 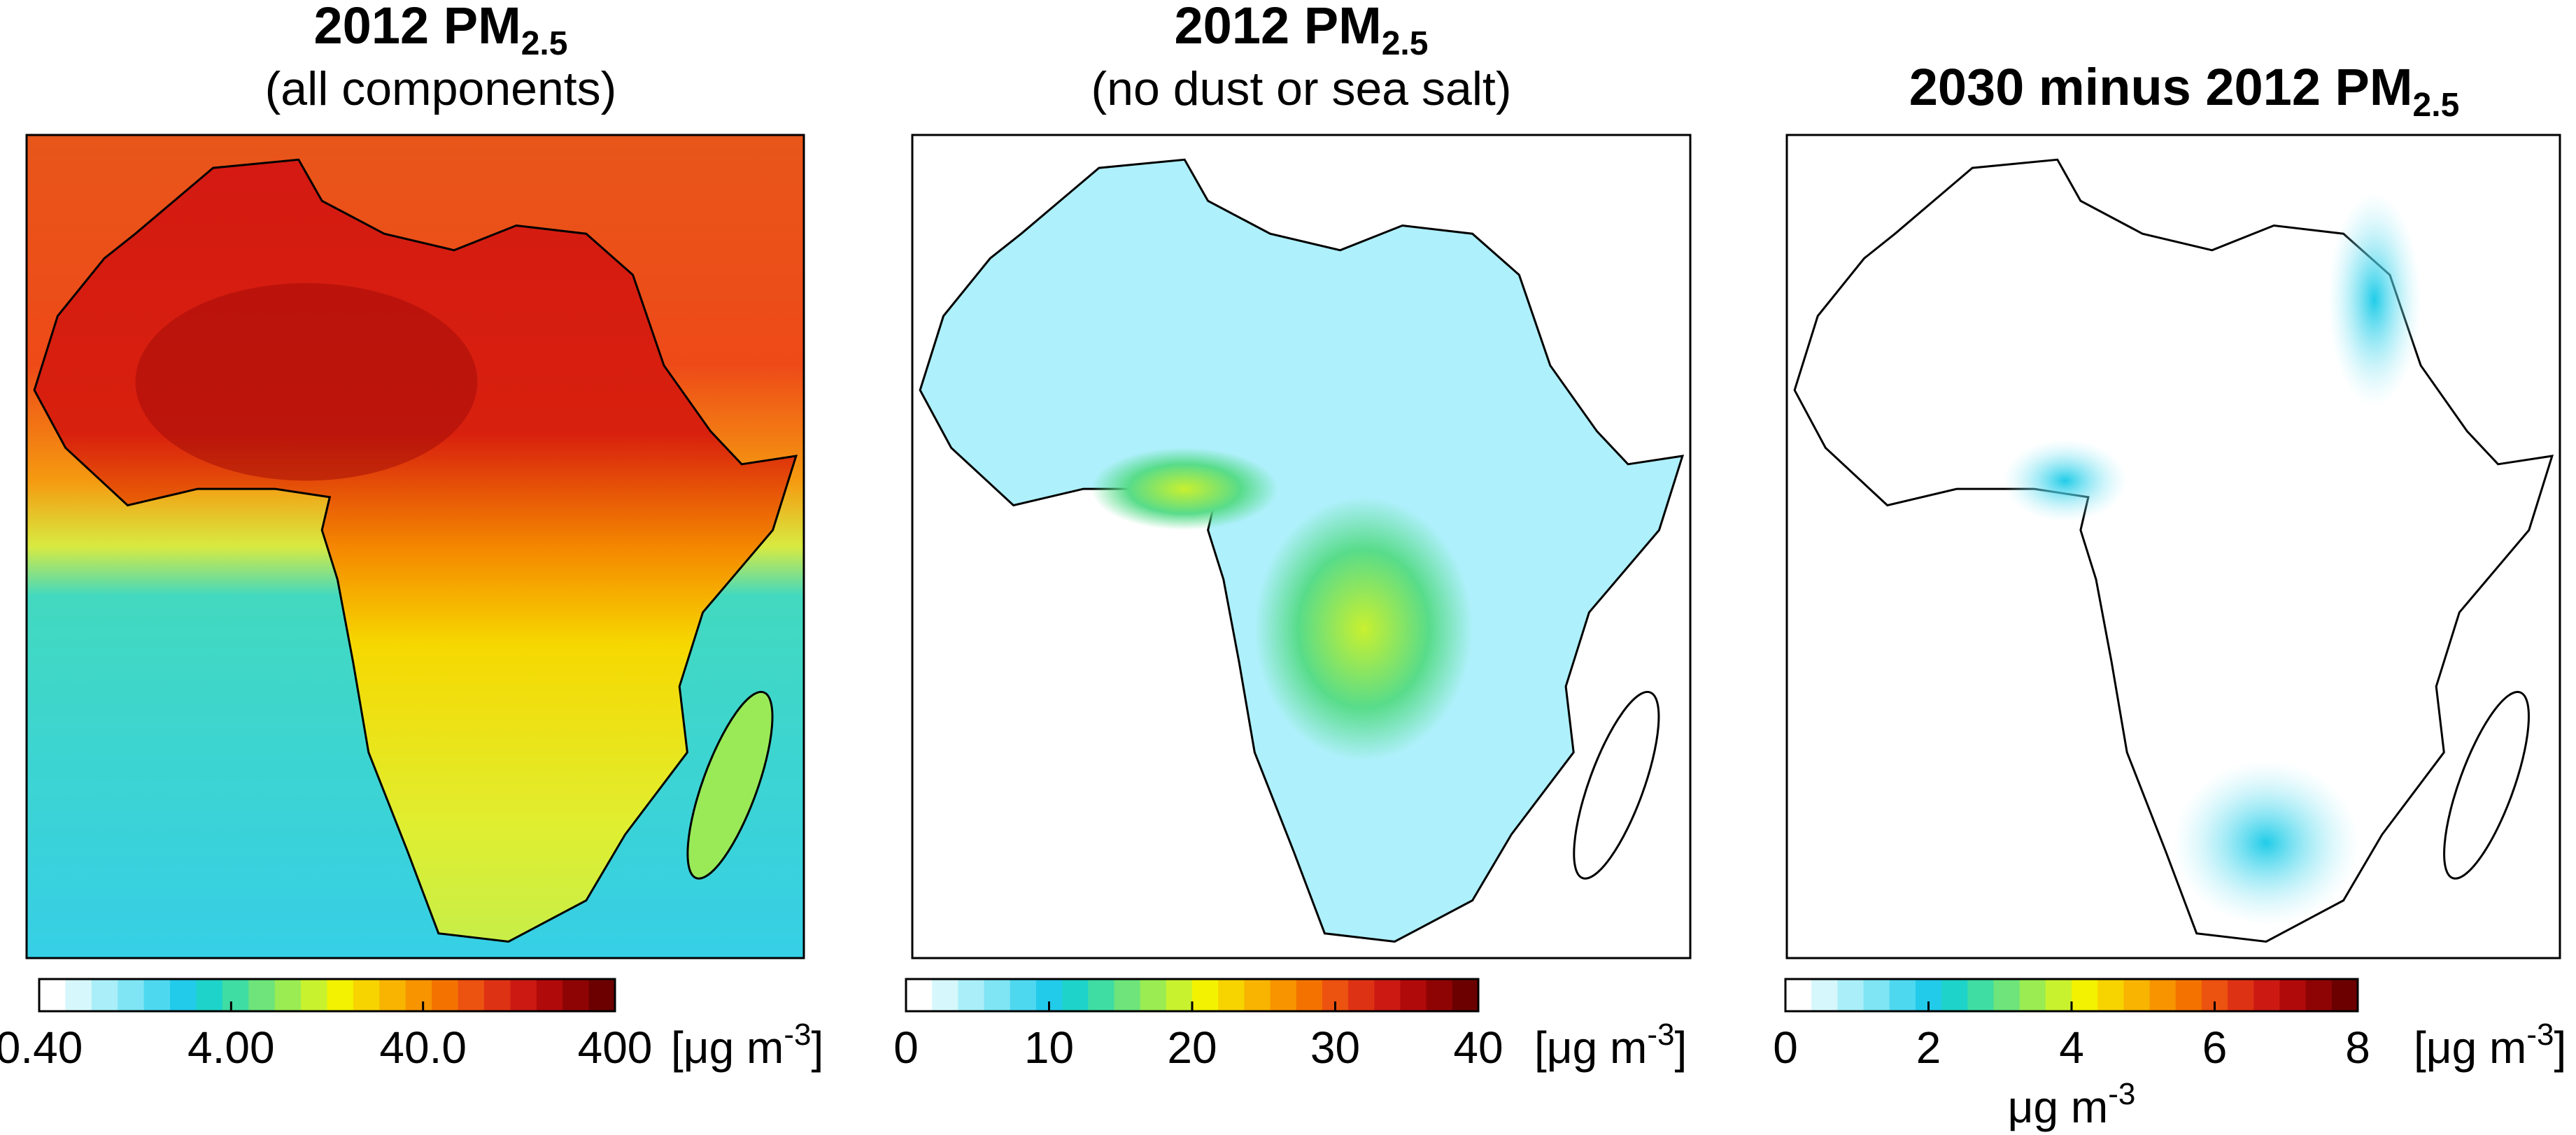 I want to click on colorbar-tick-label: 4.00, so click(x=231, y=1047).